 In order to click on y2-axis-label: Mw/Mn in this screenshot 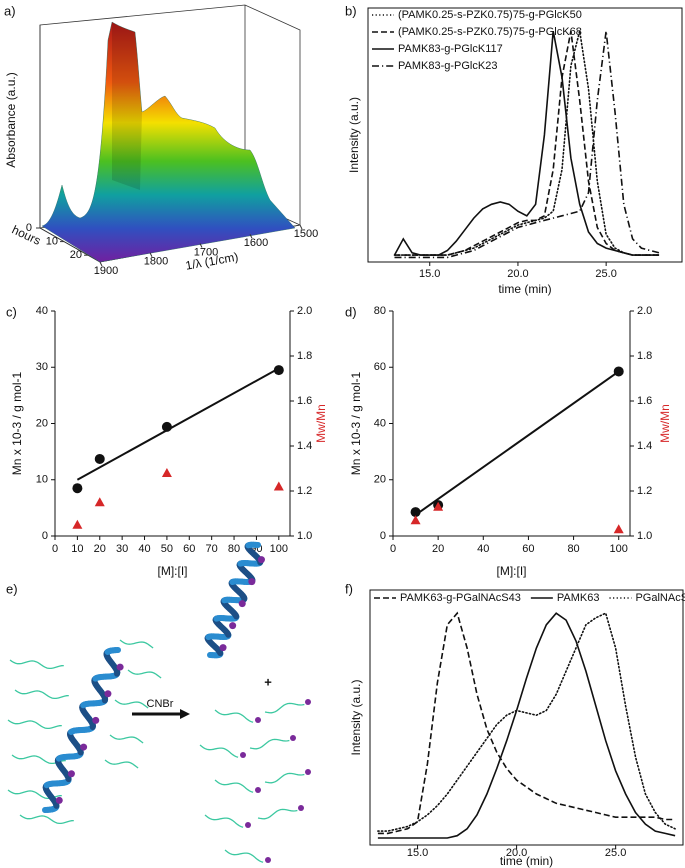, I will do `click(665, 423)`.